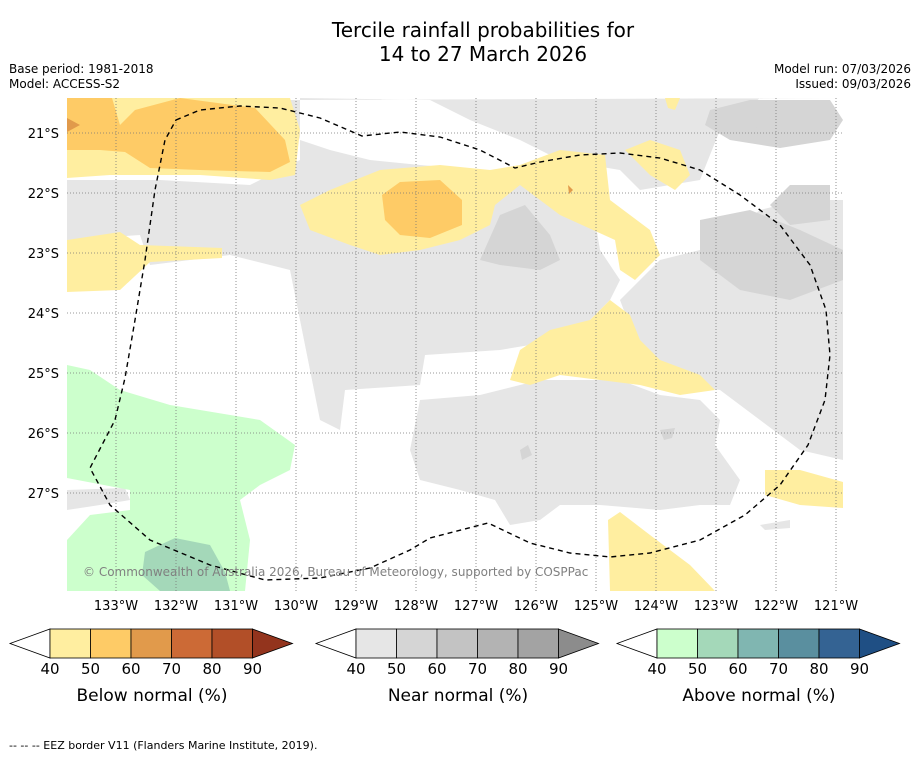 The height and width of the screenshot is (758, 919). What do you see at coordinates (176, 606) in the screenshot?
I see `lon-label-132: 132°W` at bounding box center [176, 606].